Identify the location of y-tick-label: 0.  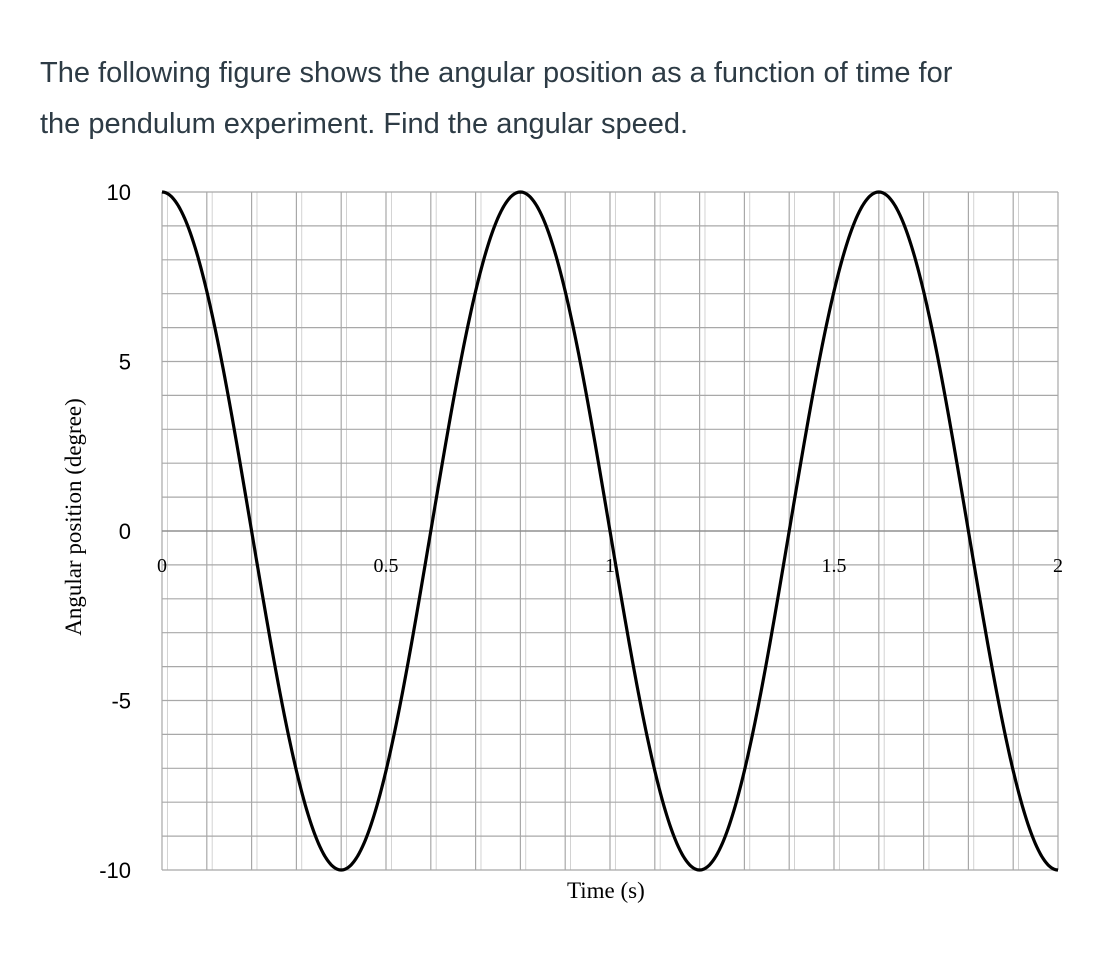
(125, 531).